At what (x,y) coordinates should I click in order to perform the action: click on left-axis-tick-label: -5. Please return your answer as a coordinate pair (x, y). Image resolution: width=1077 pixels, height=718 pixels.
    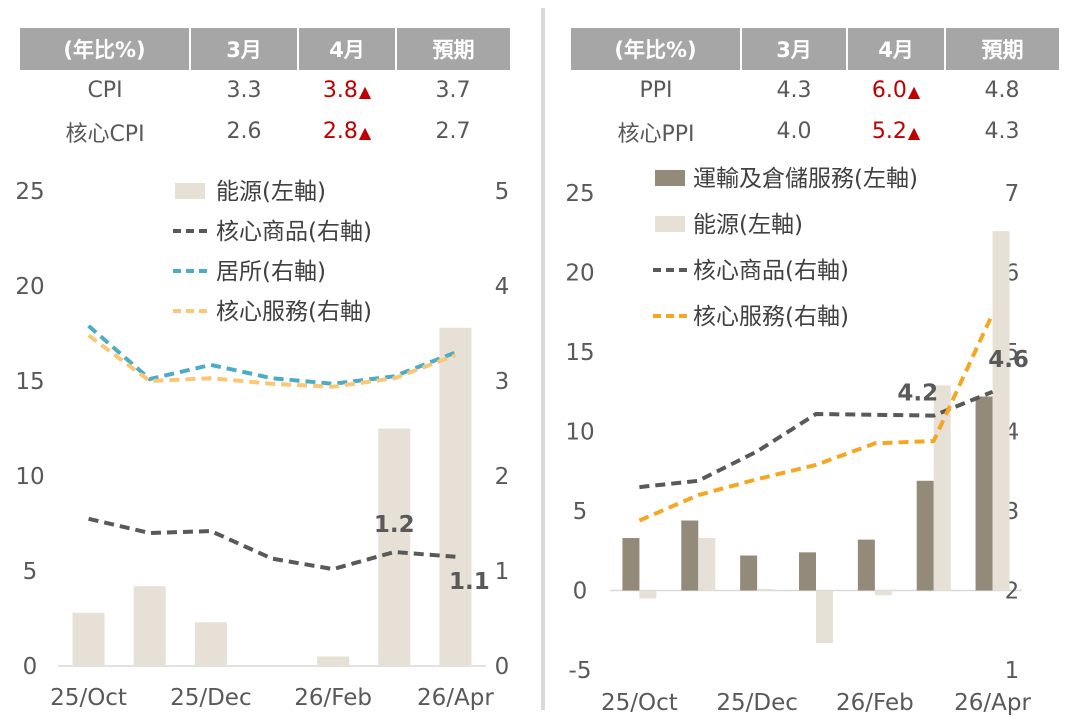
    Looking at the image, I should click on (580, 671).